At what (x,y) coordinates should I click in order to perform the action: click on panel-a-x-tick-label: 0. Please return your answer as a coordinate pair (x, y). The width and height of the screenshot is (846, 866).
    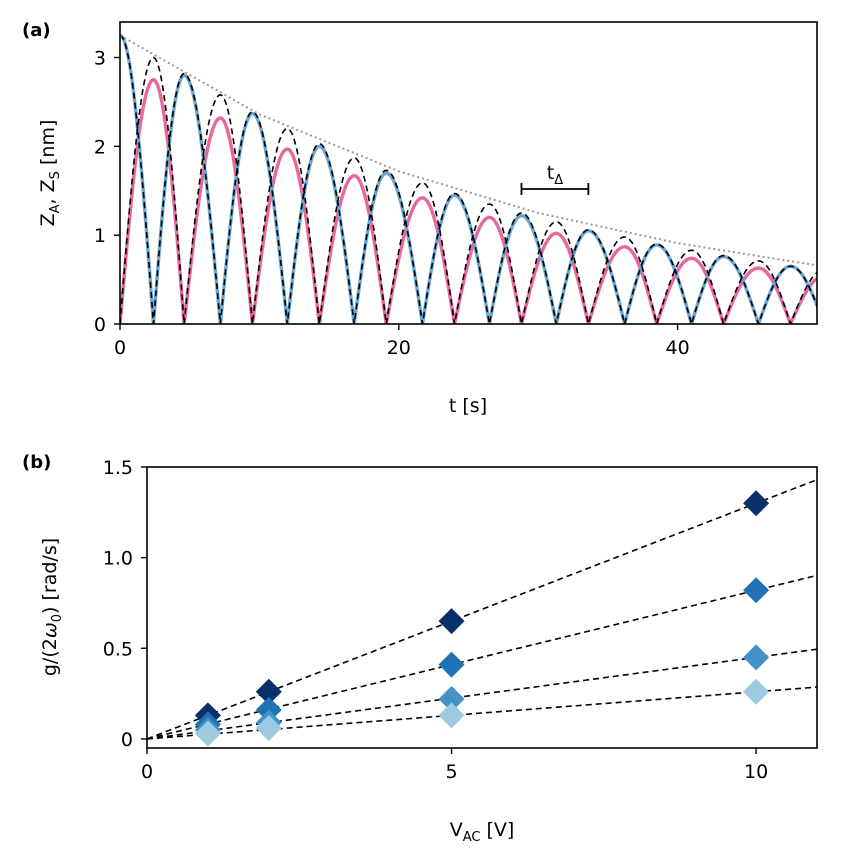
    Looking at the image, I should click on (120, 348).